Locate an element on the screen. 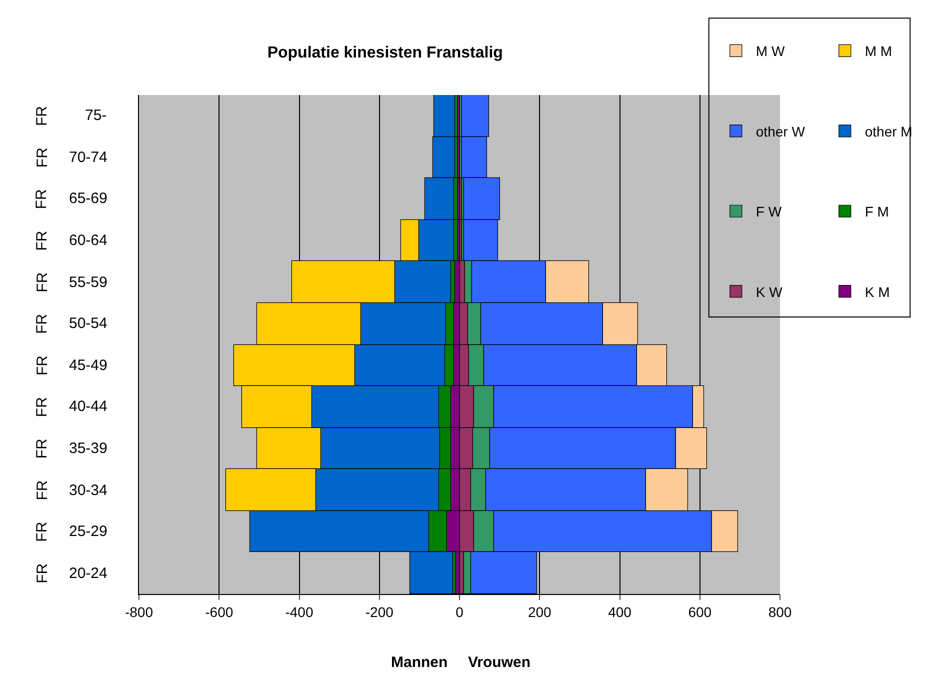  category-label: FR 75- is located at coordinates (70, 116).